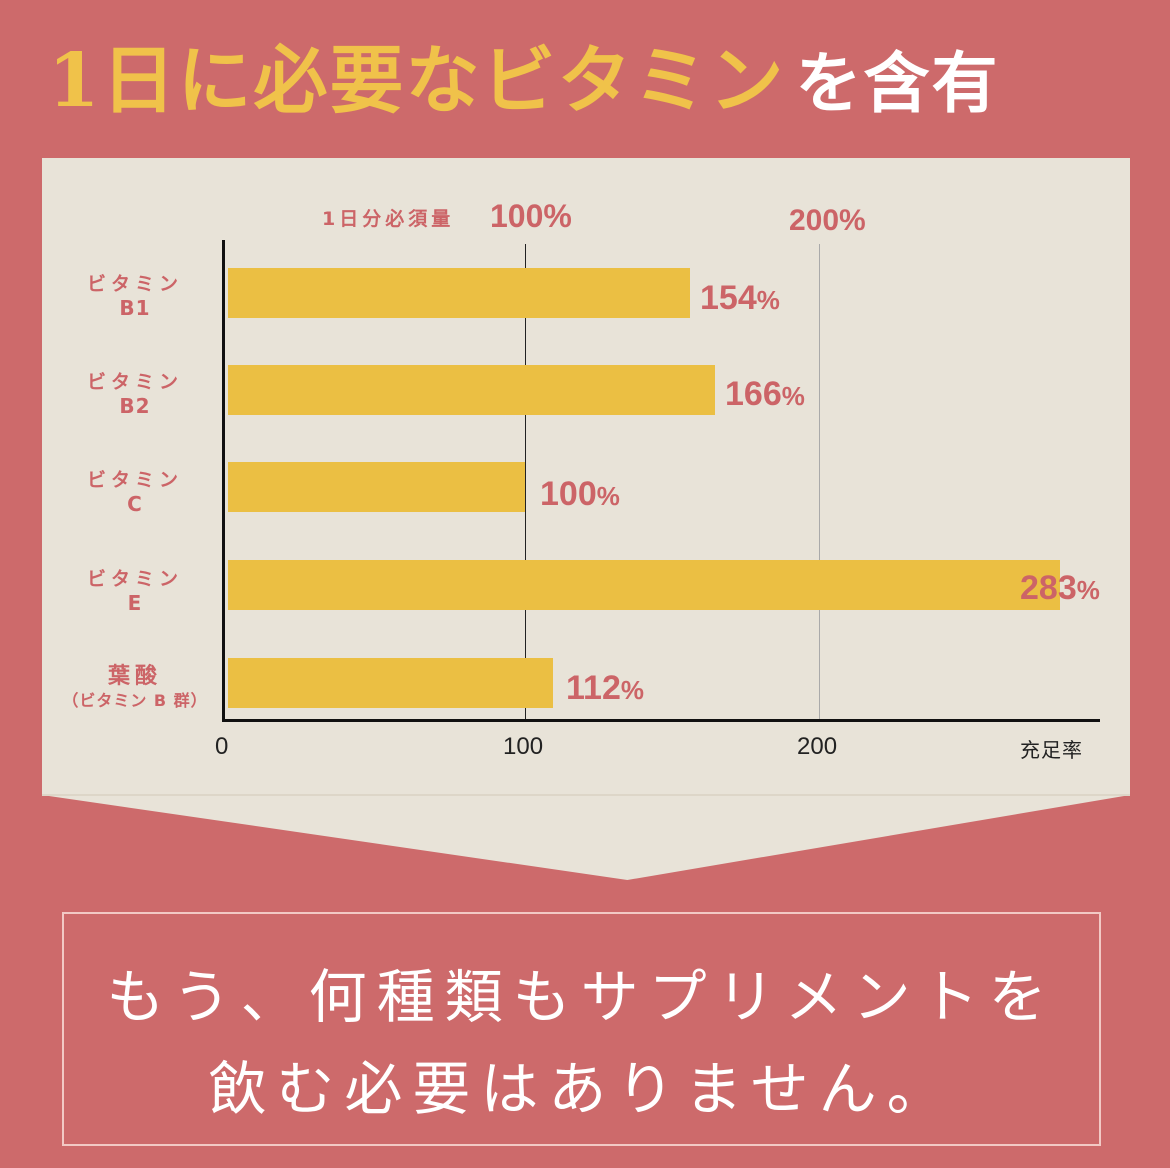 The image size is (1170, 1168). What do you see at coordinates (581, 1089) in the screenshot?
I see `message-line-2: 飲む必要はありません。` at bounding box center [581, 1089].